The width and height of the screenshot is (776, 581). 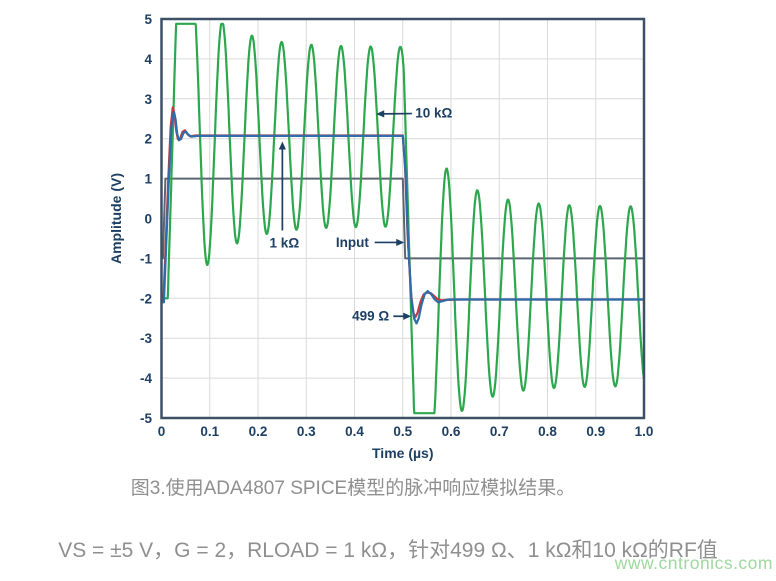 I want to click on y-tick-label: -3, so click(x=146, y=338).